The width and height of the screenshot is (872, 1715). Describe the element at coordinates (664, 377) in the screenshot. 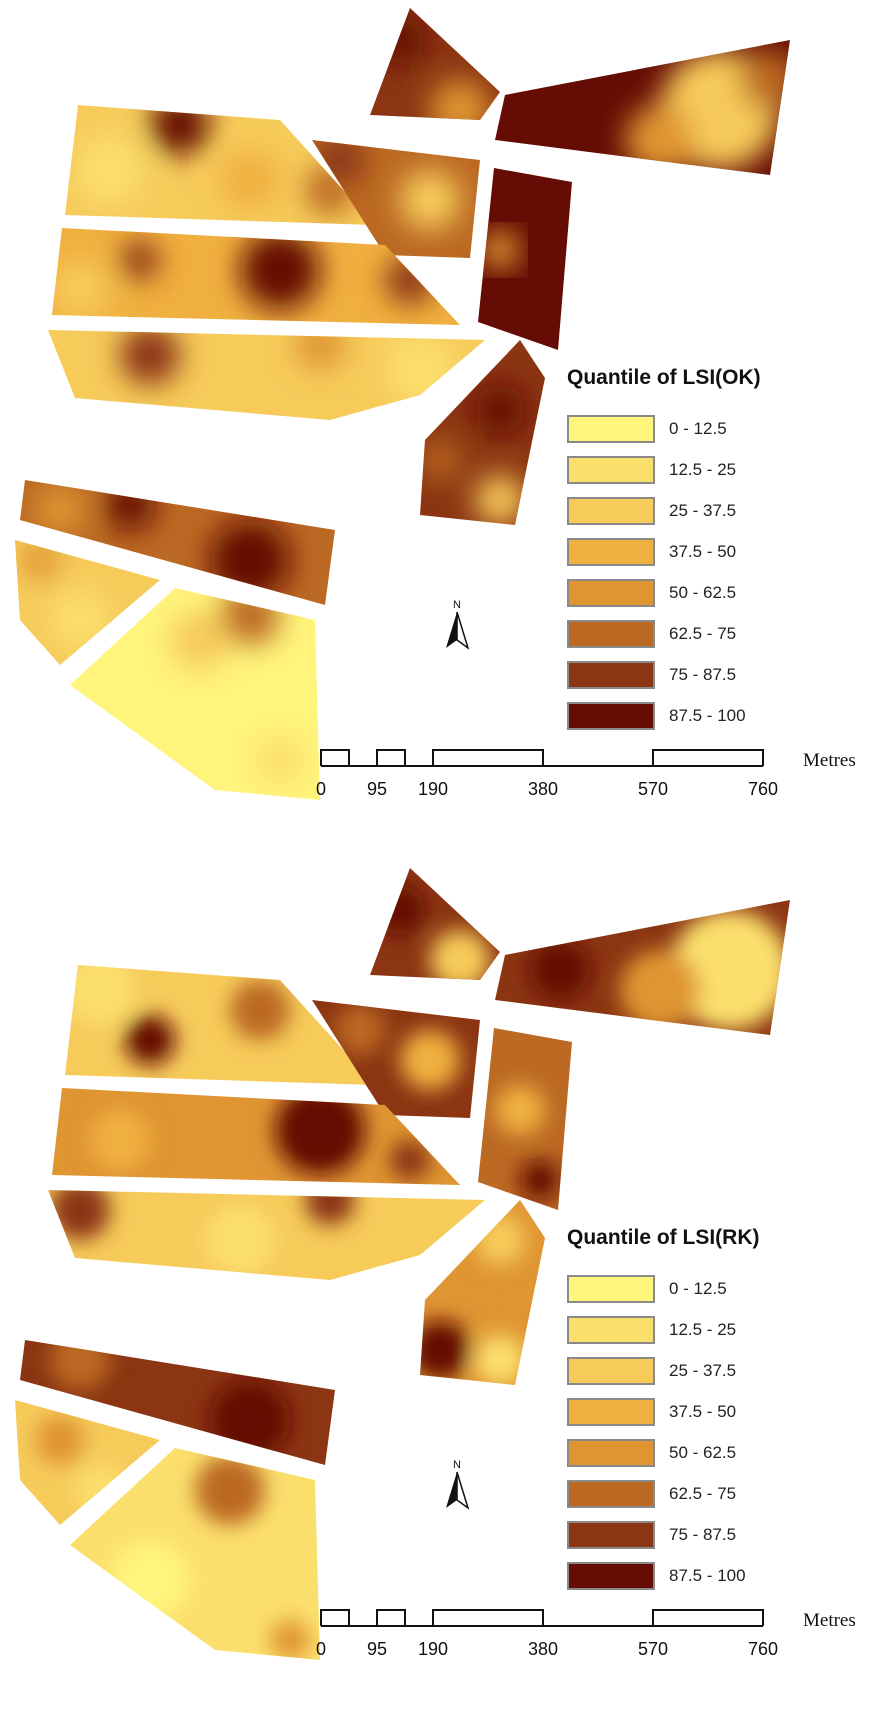

I see `legend-title: Quantile of LSI(OK)` at that location.